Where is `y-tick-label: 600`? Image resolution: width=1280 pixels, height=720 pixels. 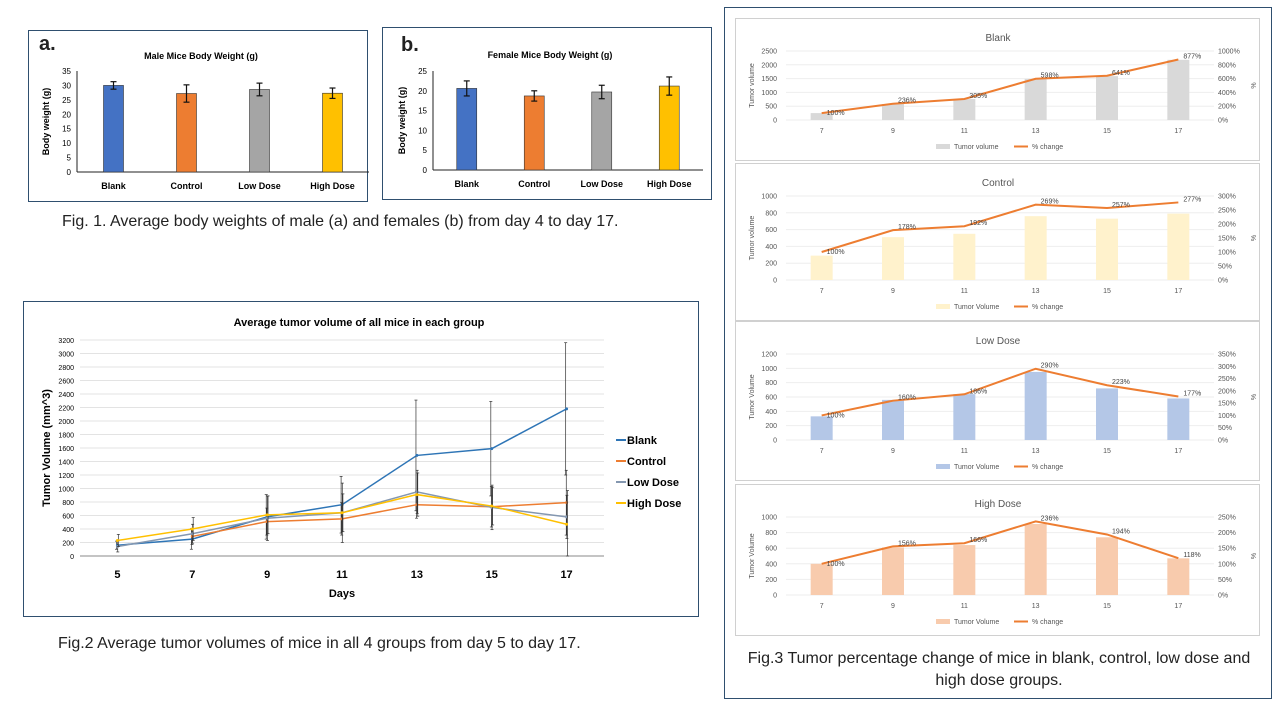 y-tick-label: 600 is located at coordinates (68, 517).